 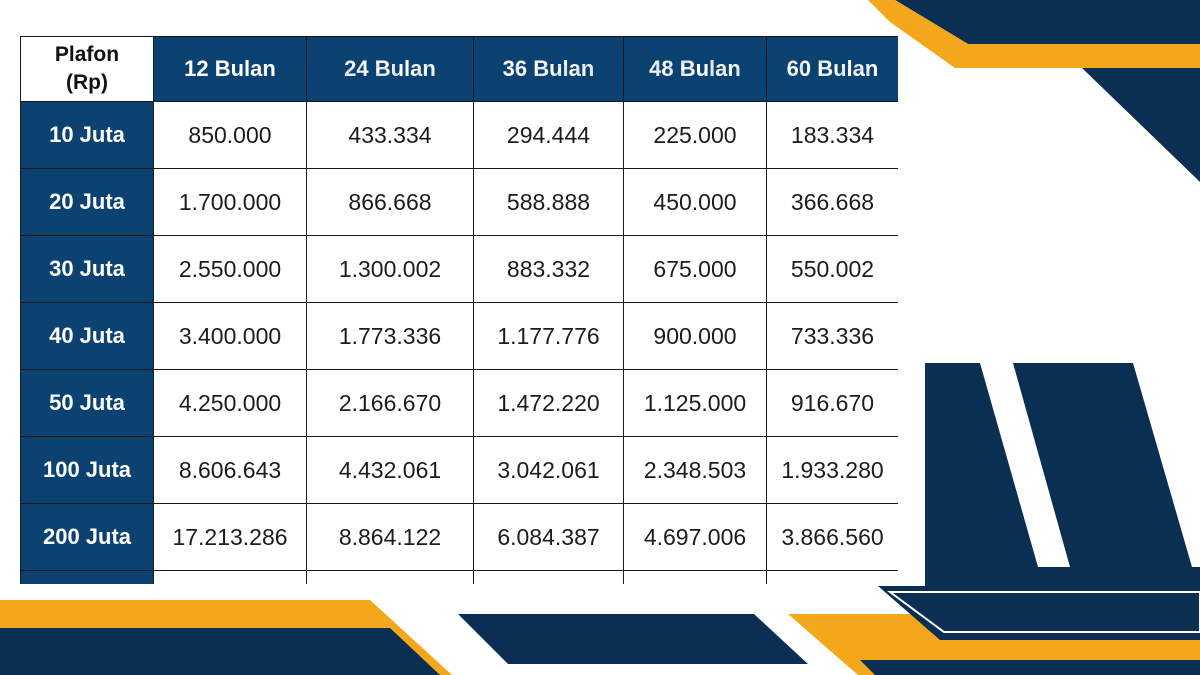 I want to click on table-cell: 366.668, so click(x=832, y=202).